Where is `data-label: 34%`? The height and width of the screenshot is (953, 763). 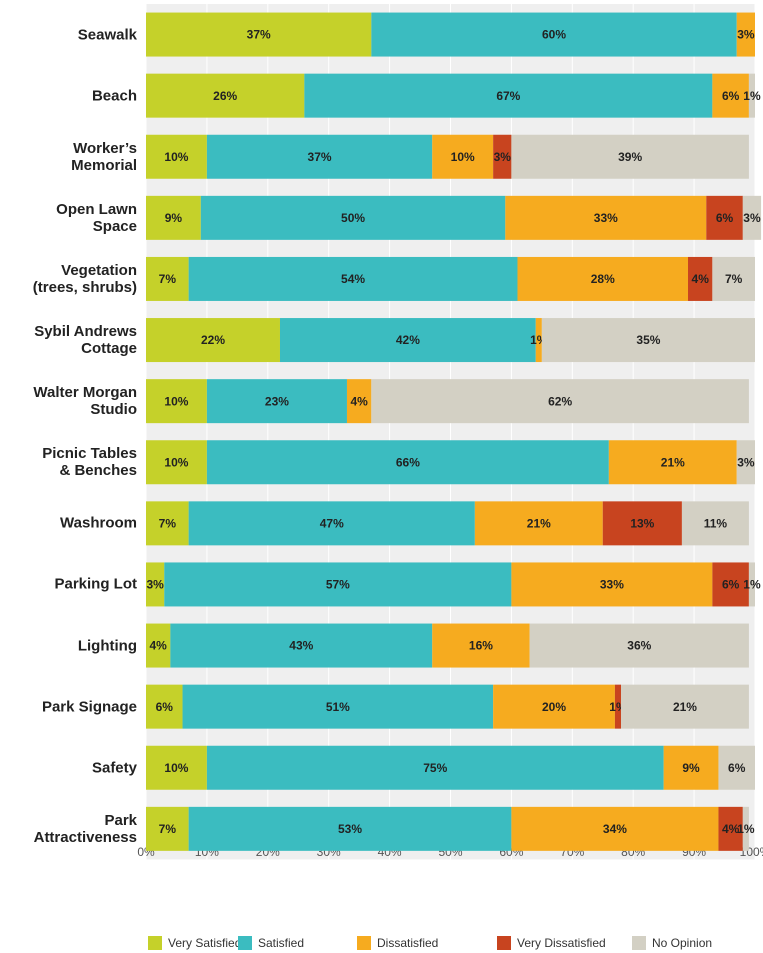 data-label: 34% is located at coordinates (615, 829).